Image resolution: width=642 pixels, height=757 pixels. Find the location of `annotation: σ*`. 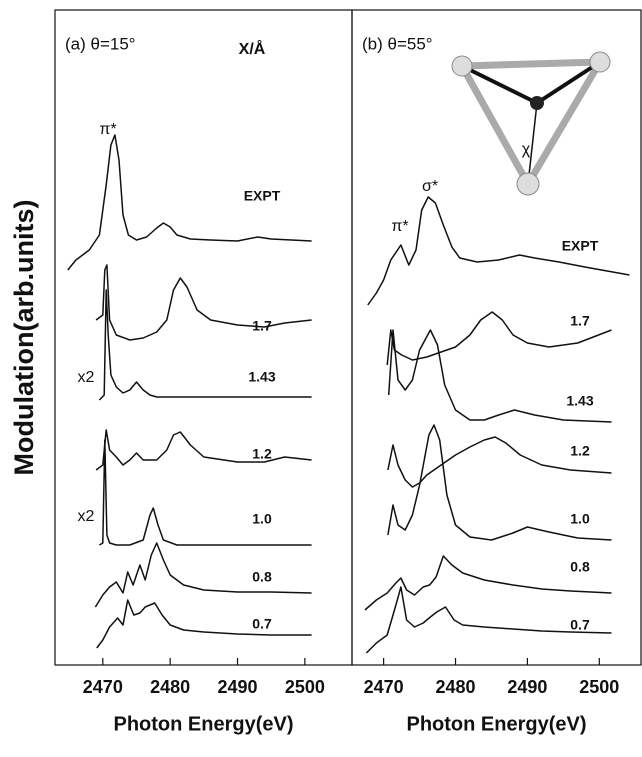

annotation: σ* is located at coordinates (430, 186).